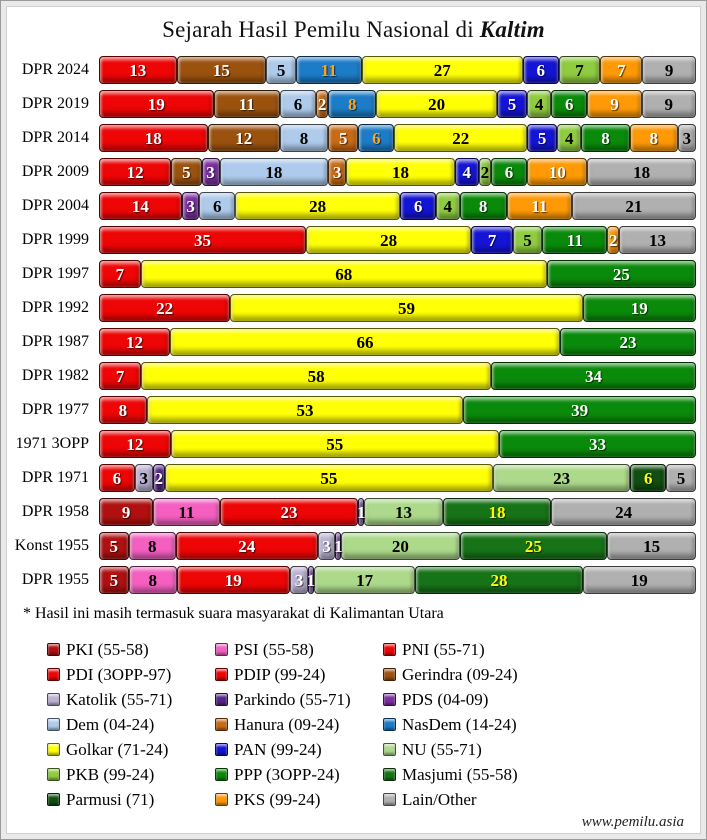 The height and width of the screenshot is (840, 707). What do you see at coordinates (497, 512) in the screenshot?
I see `bar-segment-masjumi: 18` at bounding box center [497, 512].